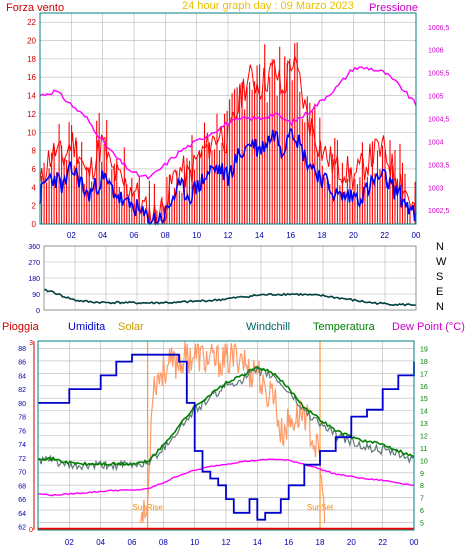 The width and height of the screenshot is (466, 555). I want to click on y-left-tick-label: 22, so click(31, 22).